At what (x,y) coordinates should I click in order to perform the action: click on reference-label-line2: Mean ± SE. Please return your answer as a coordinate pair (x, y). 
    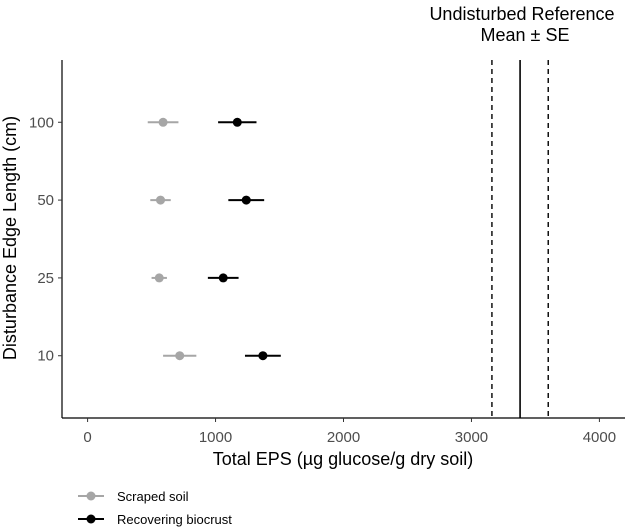
    Looking at the image, I should click on (525, 35).